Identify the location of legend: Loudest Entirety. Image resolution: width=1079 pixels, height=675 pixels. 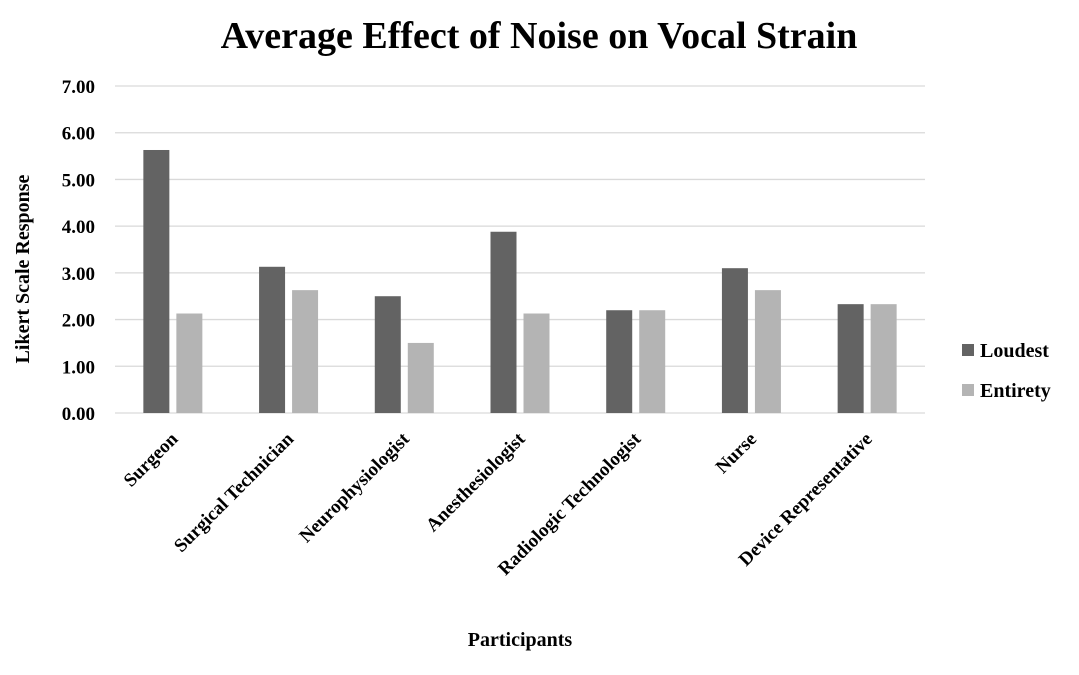
(1006, 371).